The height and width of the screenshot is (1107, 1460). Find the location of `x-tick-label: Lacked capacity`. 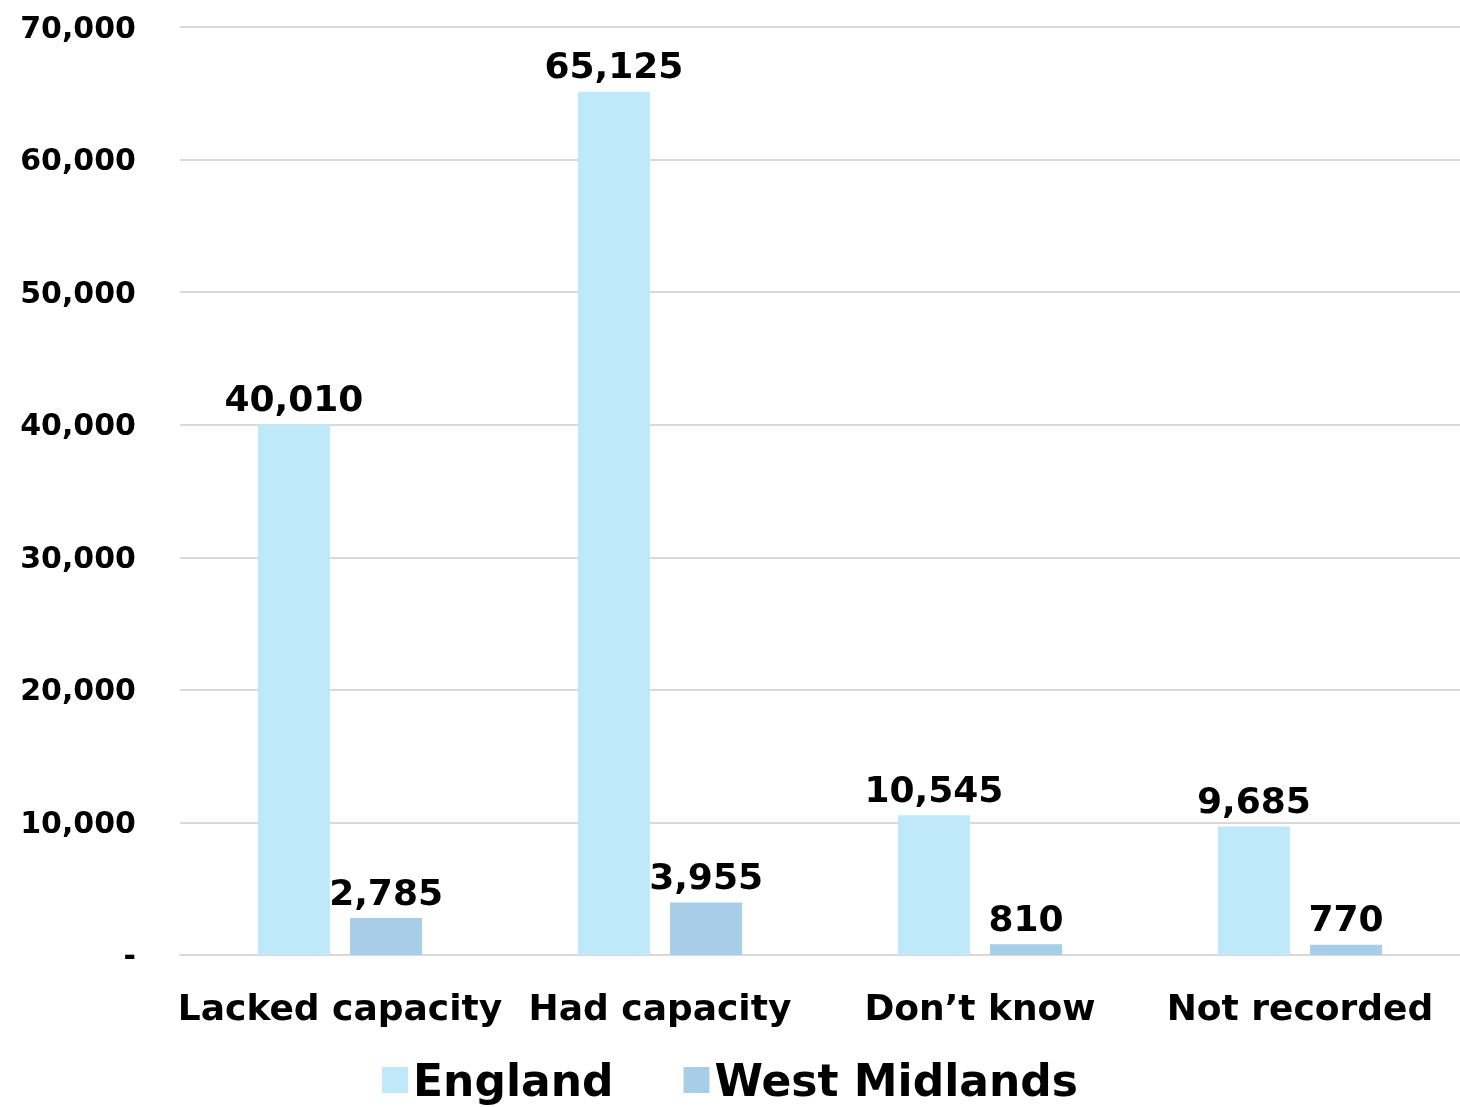

x-tick-label: Lacked capacity is located at coordinates (340, 1007).